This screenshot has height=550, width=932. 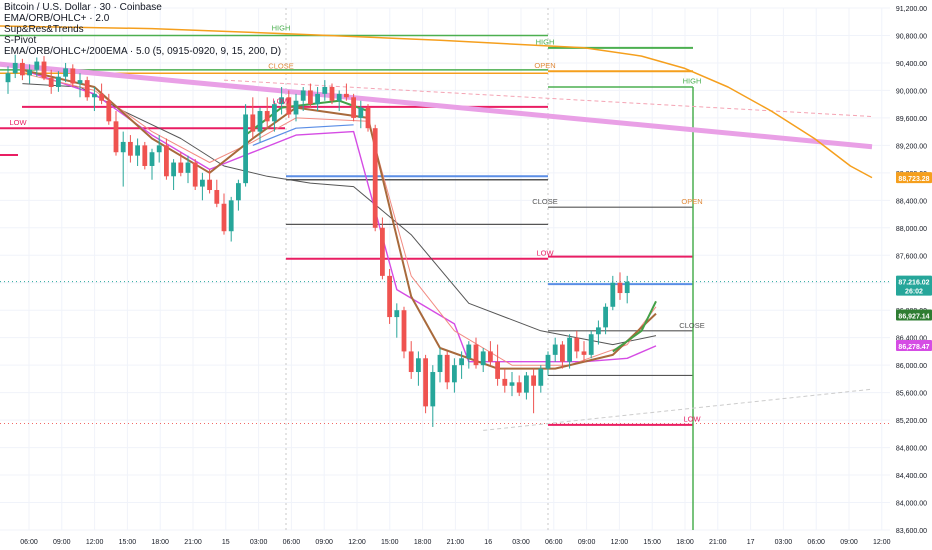 What do you see at coordinates (911, 504) in the screenshot?
I see `y-tick-label: 84,000.00` at bounding box center [911, 504].